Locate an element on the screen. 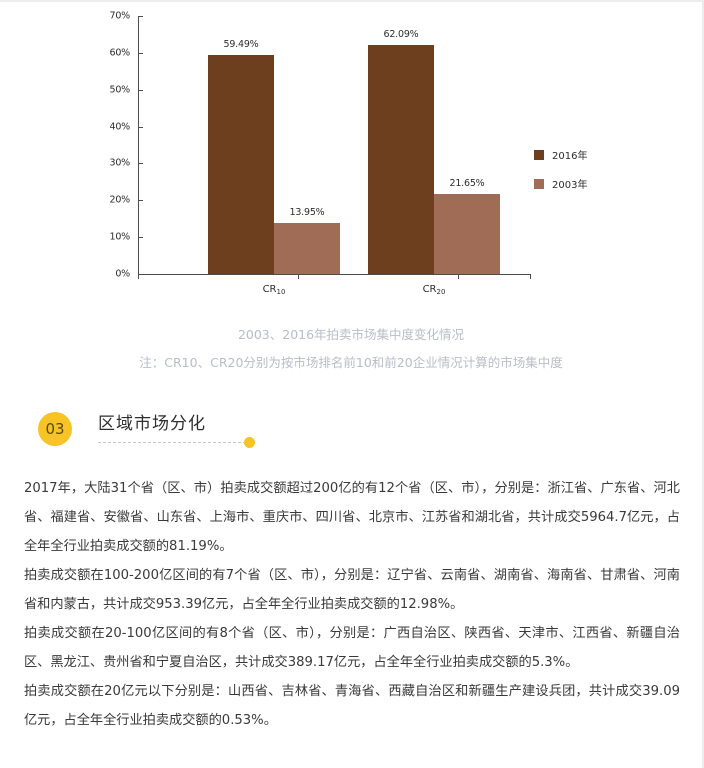 The width and height of the screenshot is (704, 768). y-axis-tick-label: 70% is located at coordinates (119, 16).